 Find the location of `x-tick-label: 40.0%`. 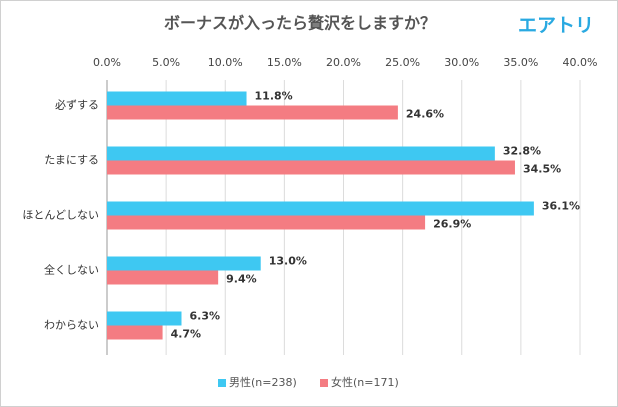

x-tick-label: 40.0% is located at coordinates (580, 62).